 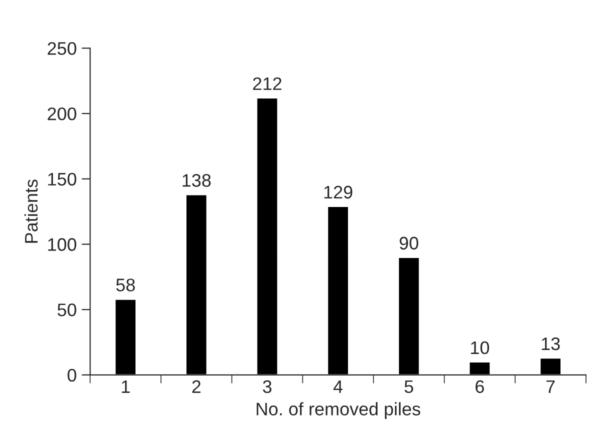 What do you see at coordinates (62, 48) in the screenshot?
I see `y-tick-label: 250` at bounding box center [62, 48].